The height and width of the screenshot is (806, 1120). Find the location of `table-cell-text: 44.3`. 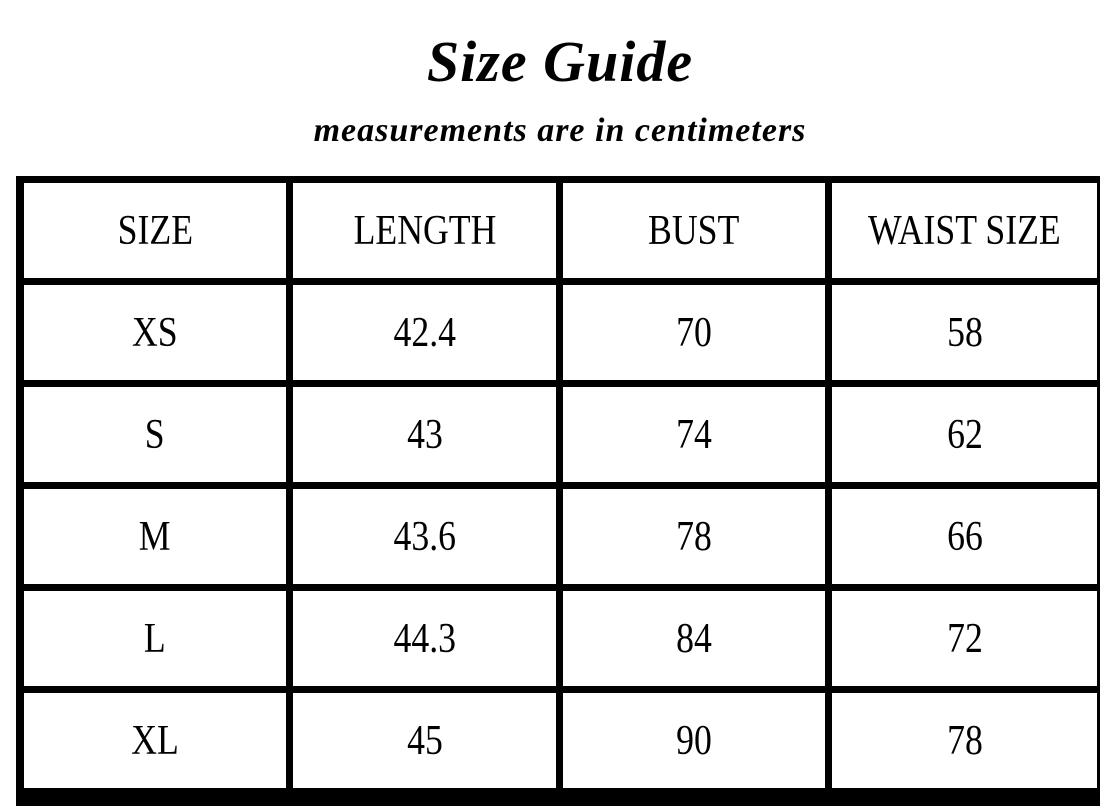

table-cell-text: 44.3 is located at coordinates (424, 638).